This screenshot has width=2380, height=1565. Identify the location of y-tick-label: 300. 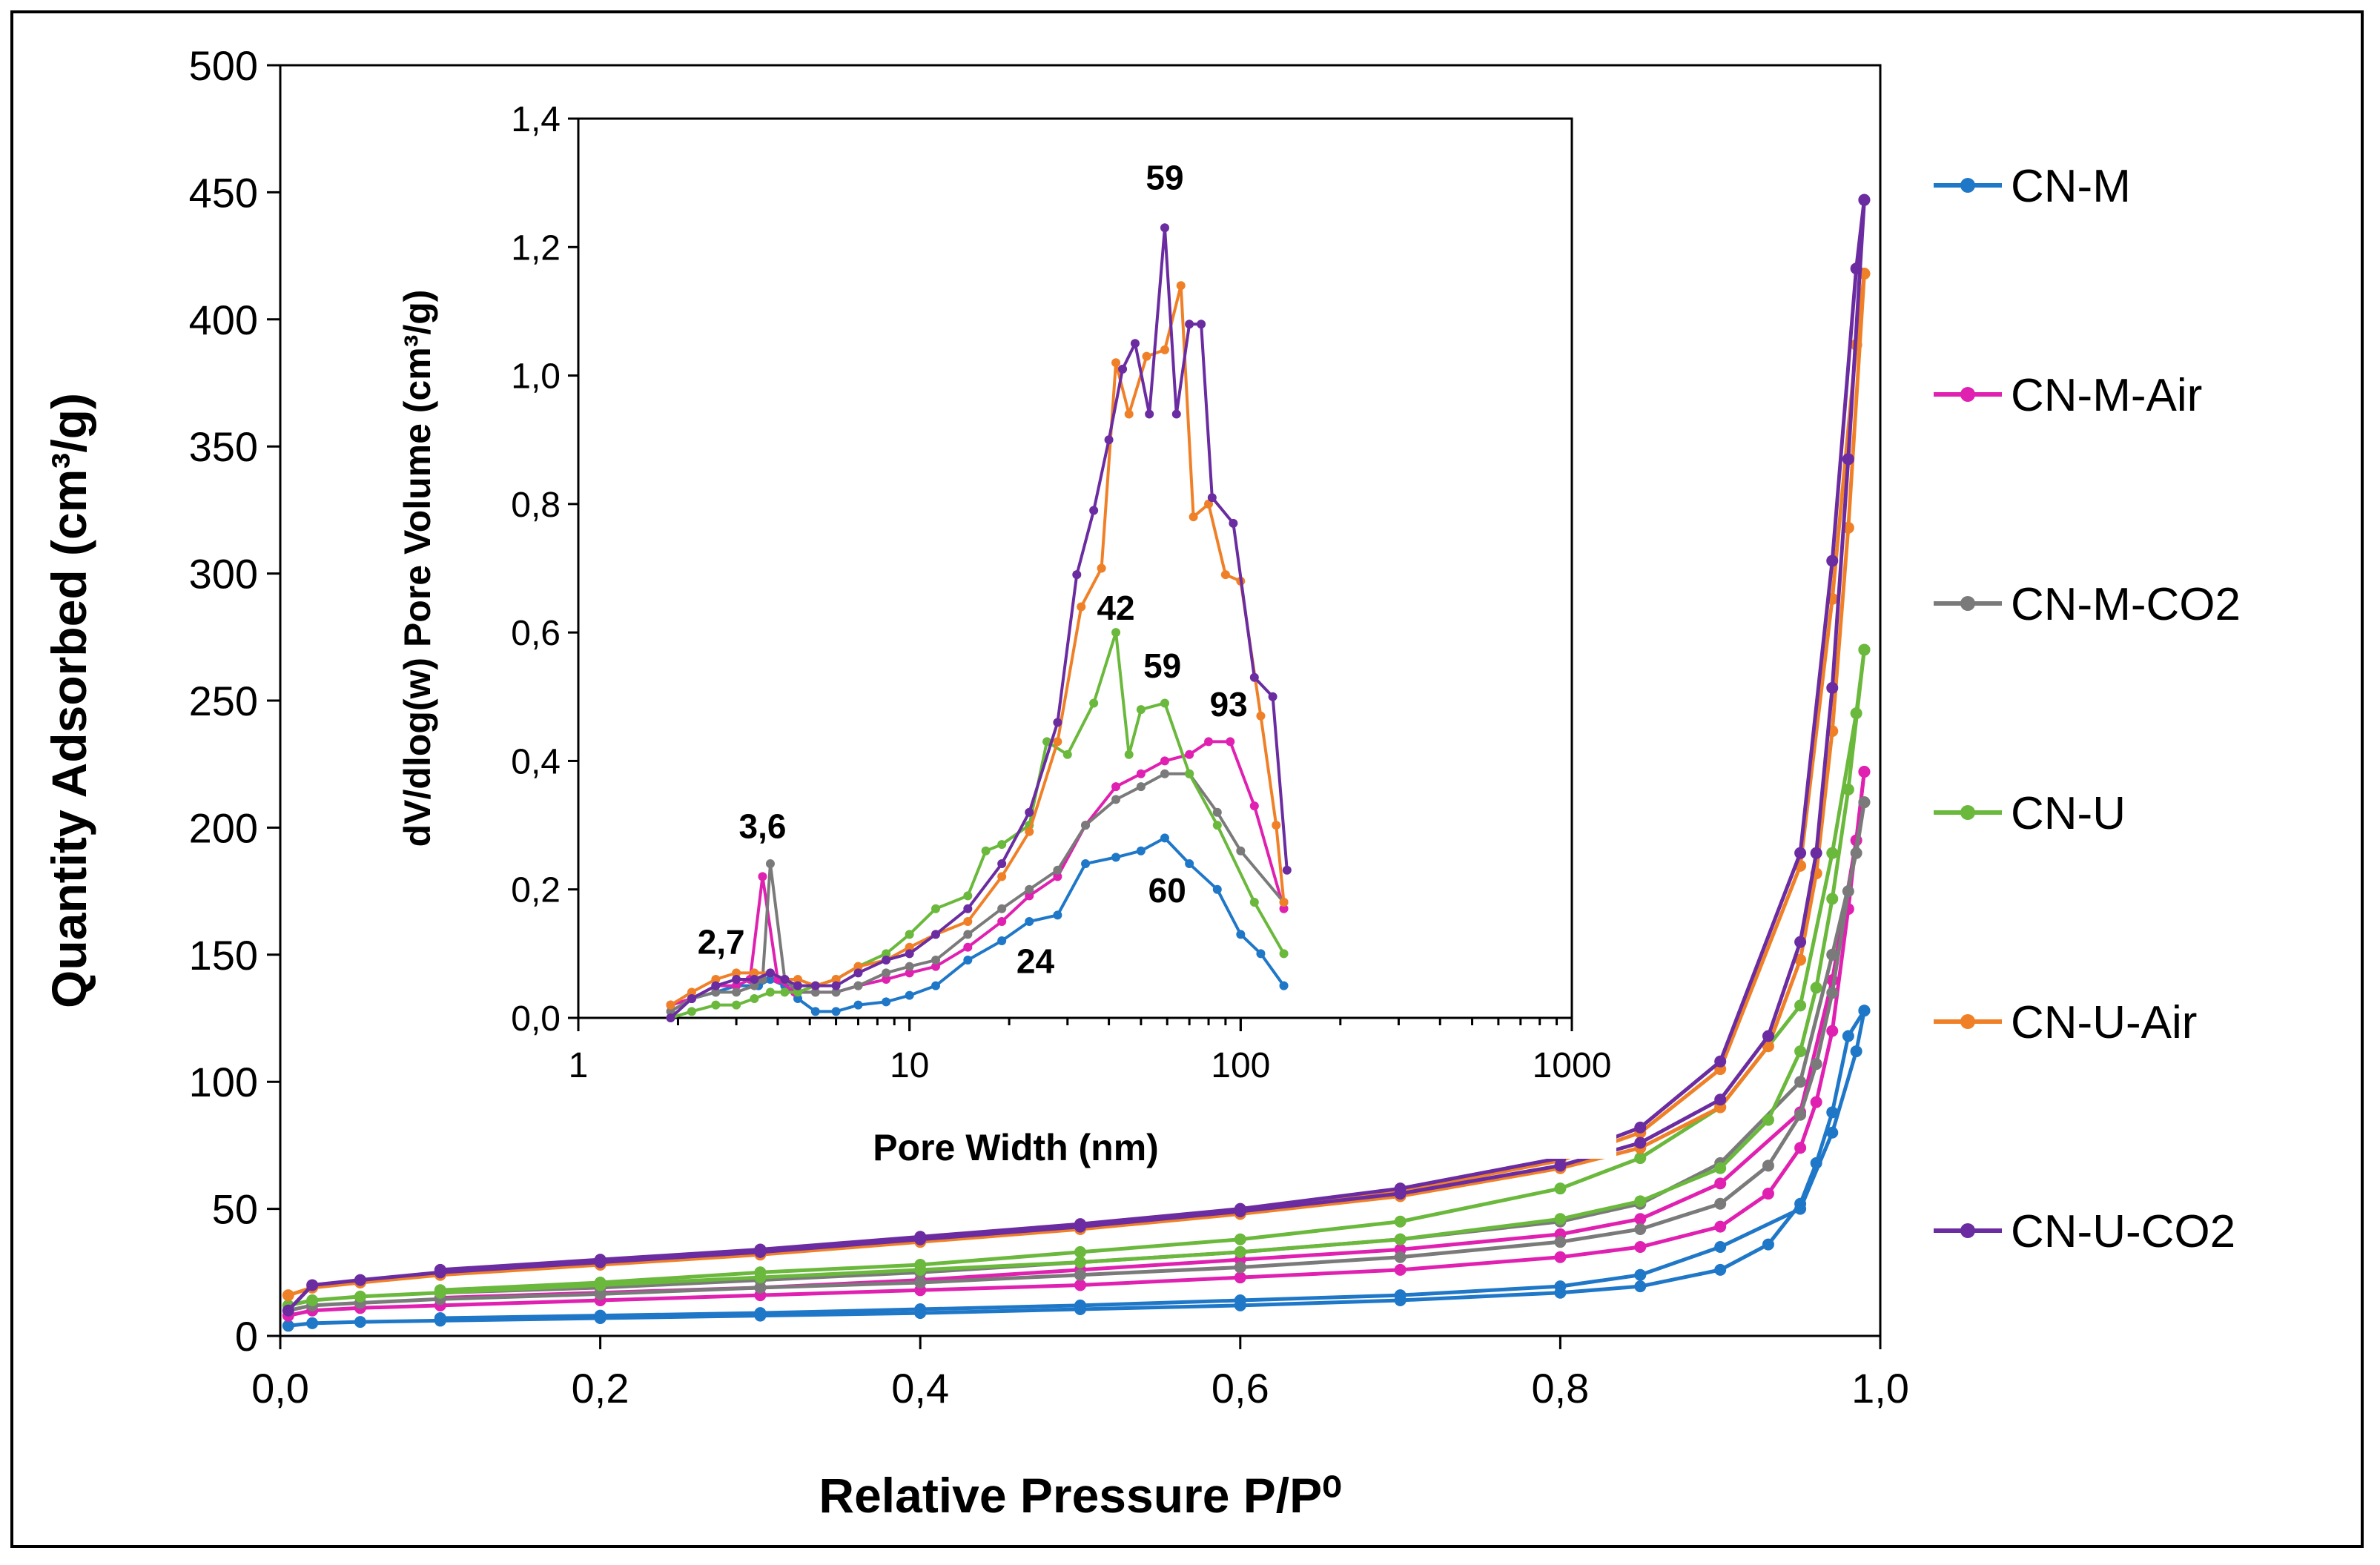
(223, 574).